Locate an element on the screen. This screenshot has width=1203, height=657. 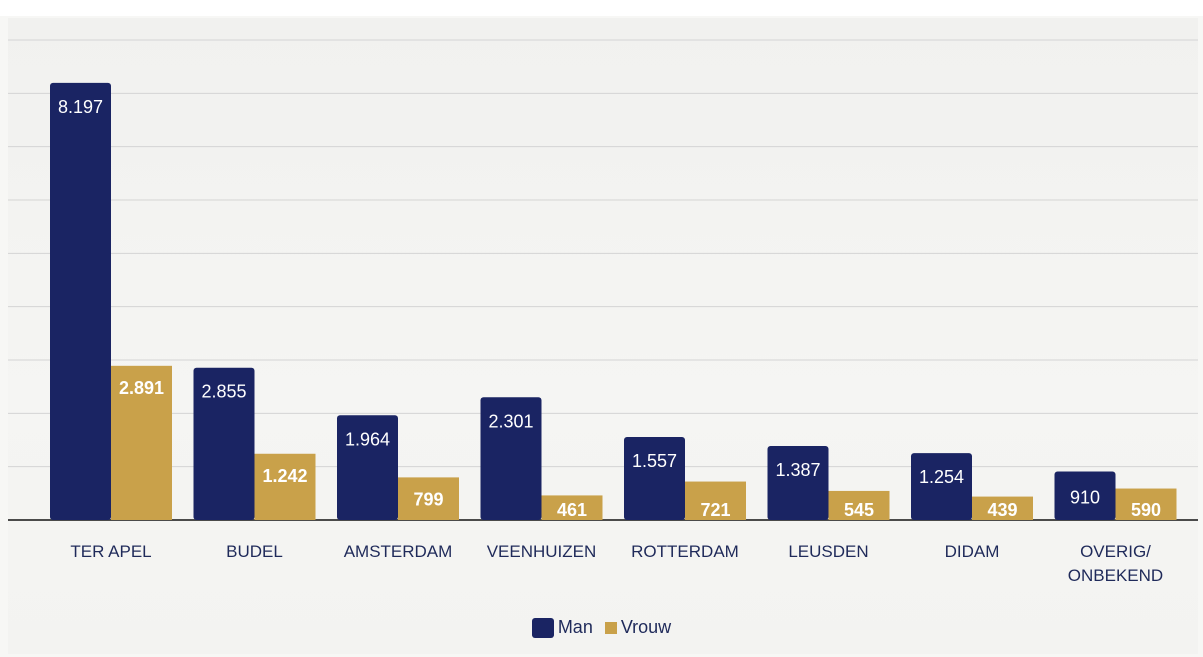
legend-item-man: Man is located at coordinates (562, 627).